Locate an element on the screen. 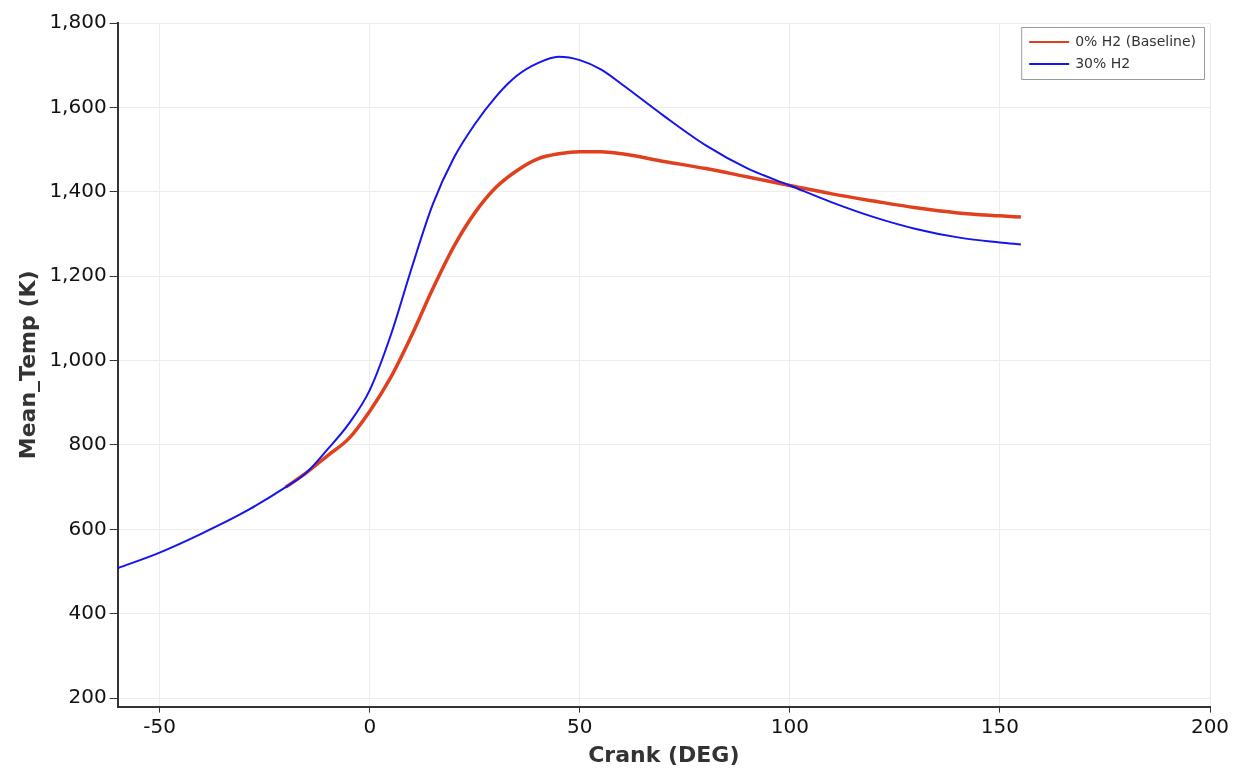  legend-label: 30% H2 is located at coordinates (1103, 62).